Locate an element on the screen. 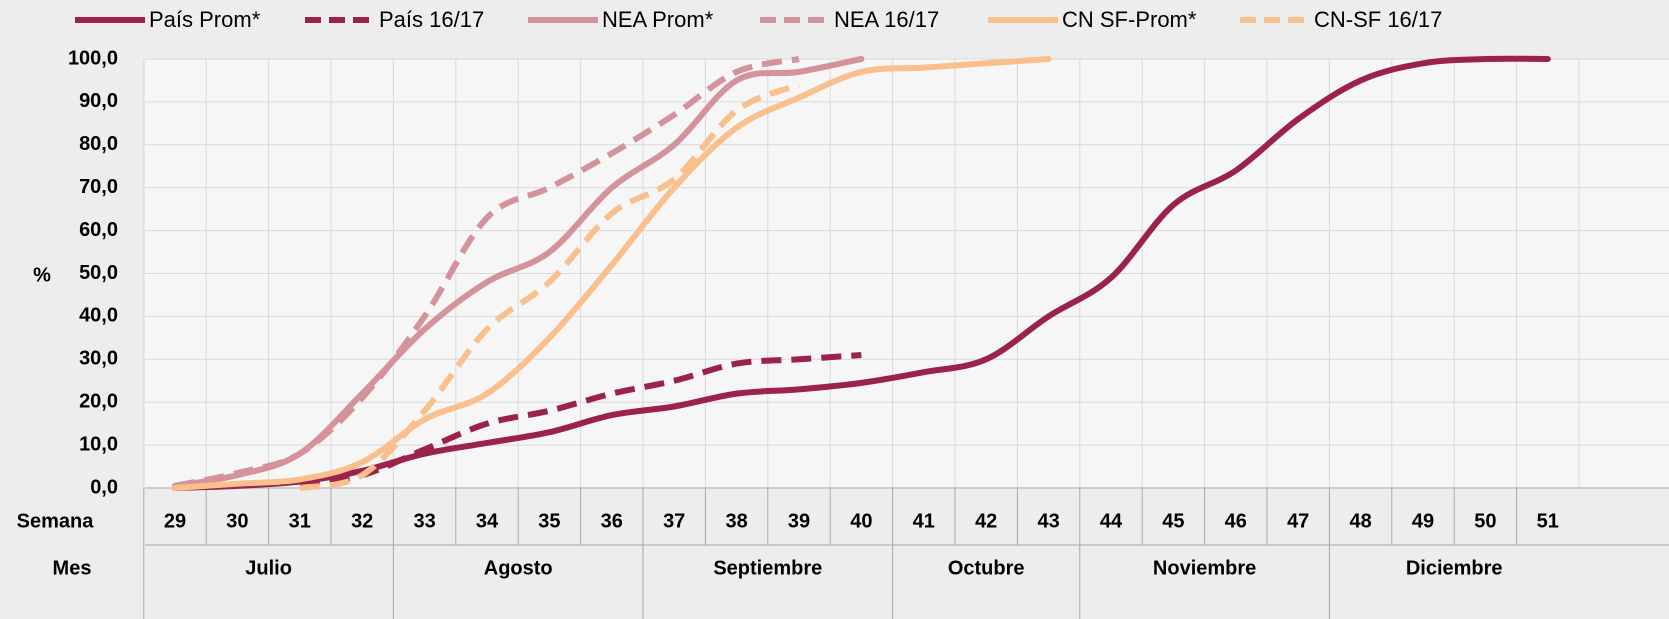  month-row-label: Mes is located at coordinates (72, 568).